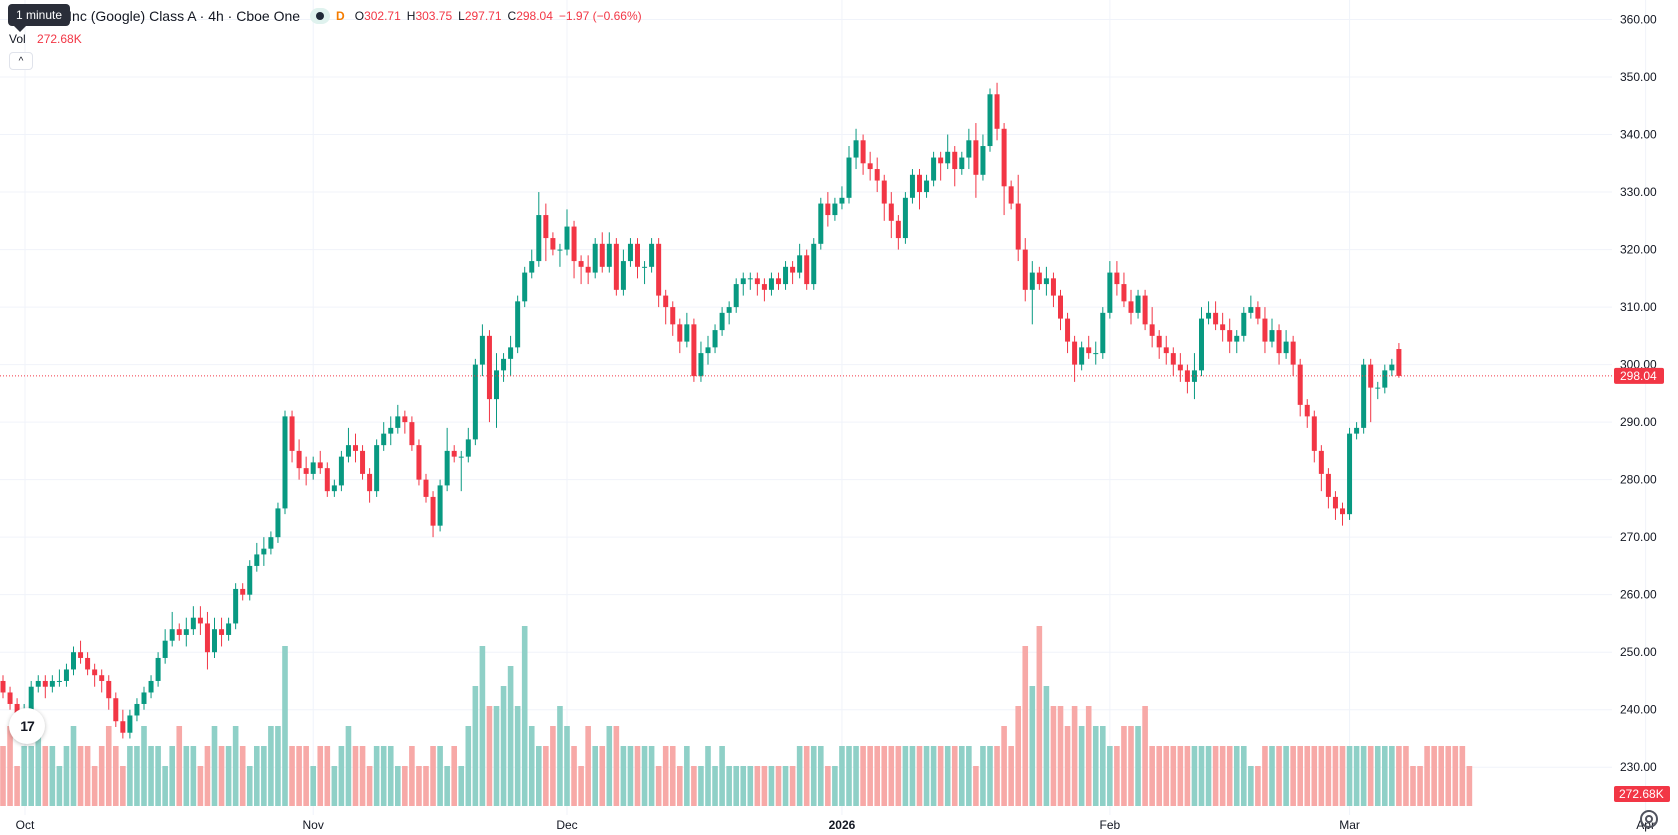 The width and height of the screenshot is (1678, 835). I want to click on time-tick-label: Mar, so click(1349, 825).